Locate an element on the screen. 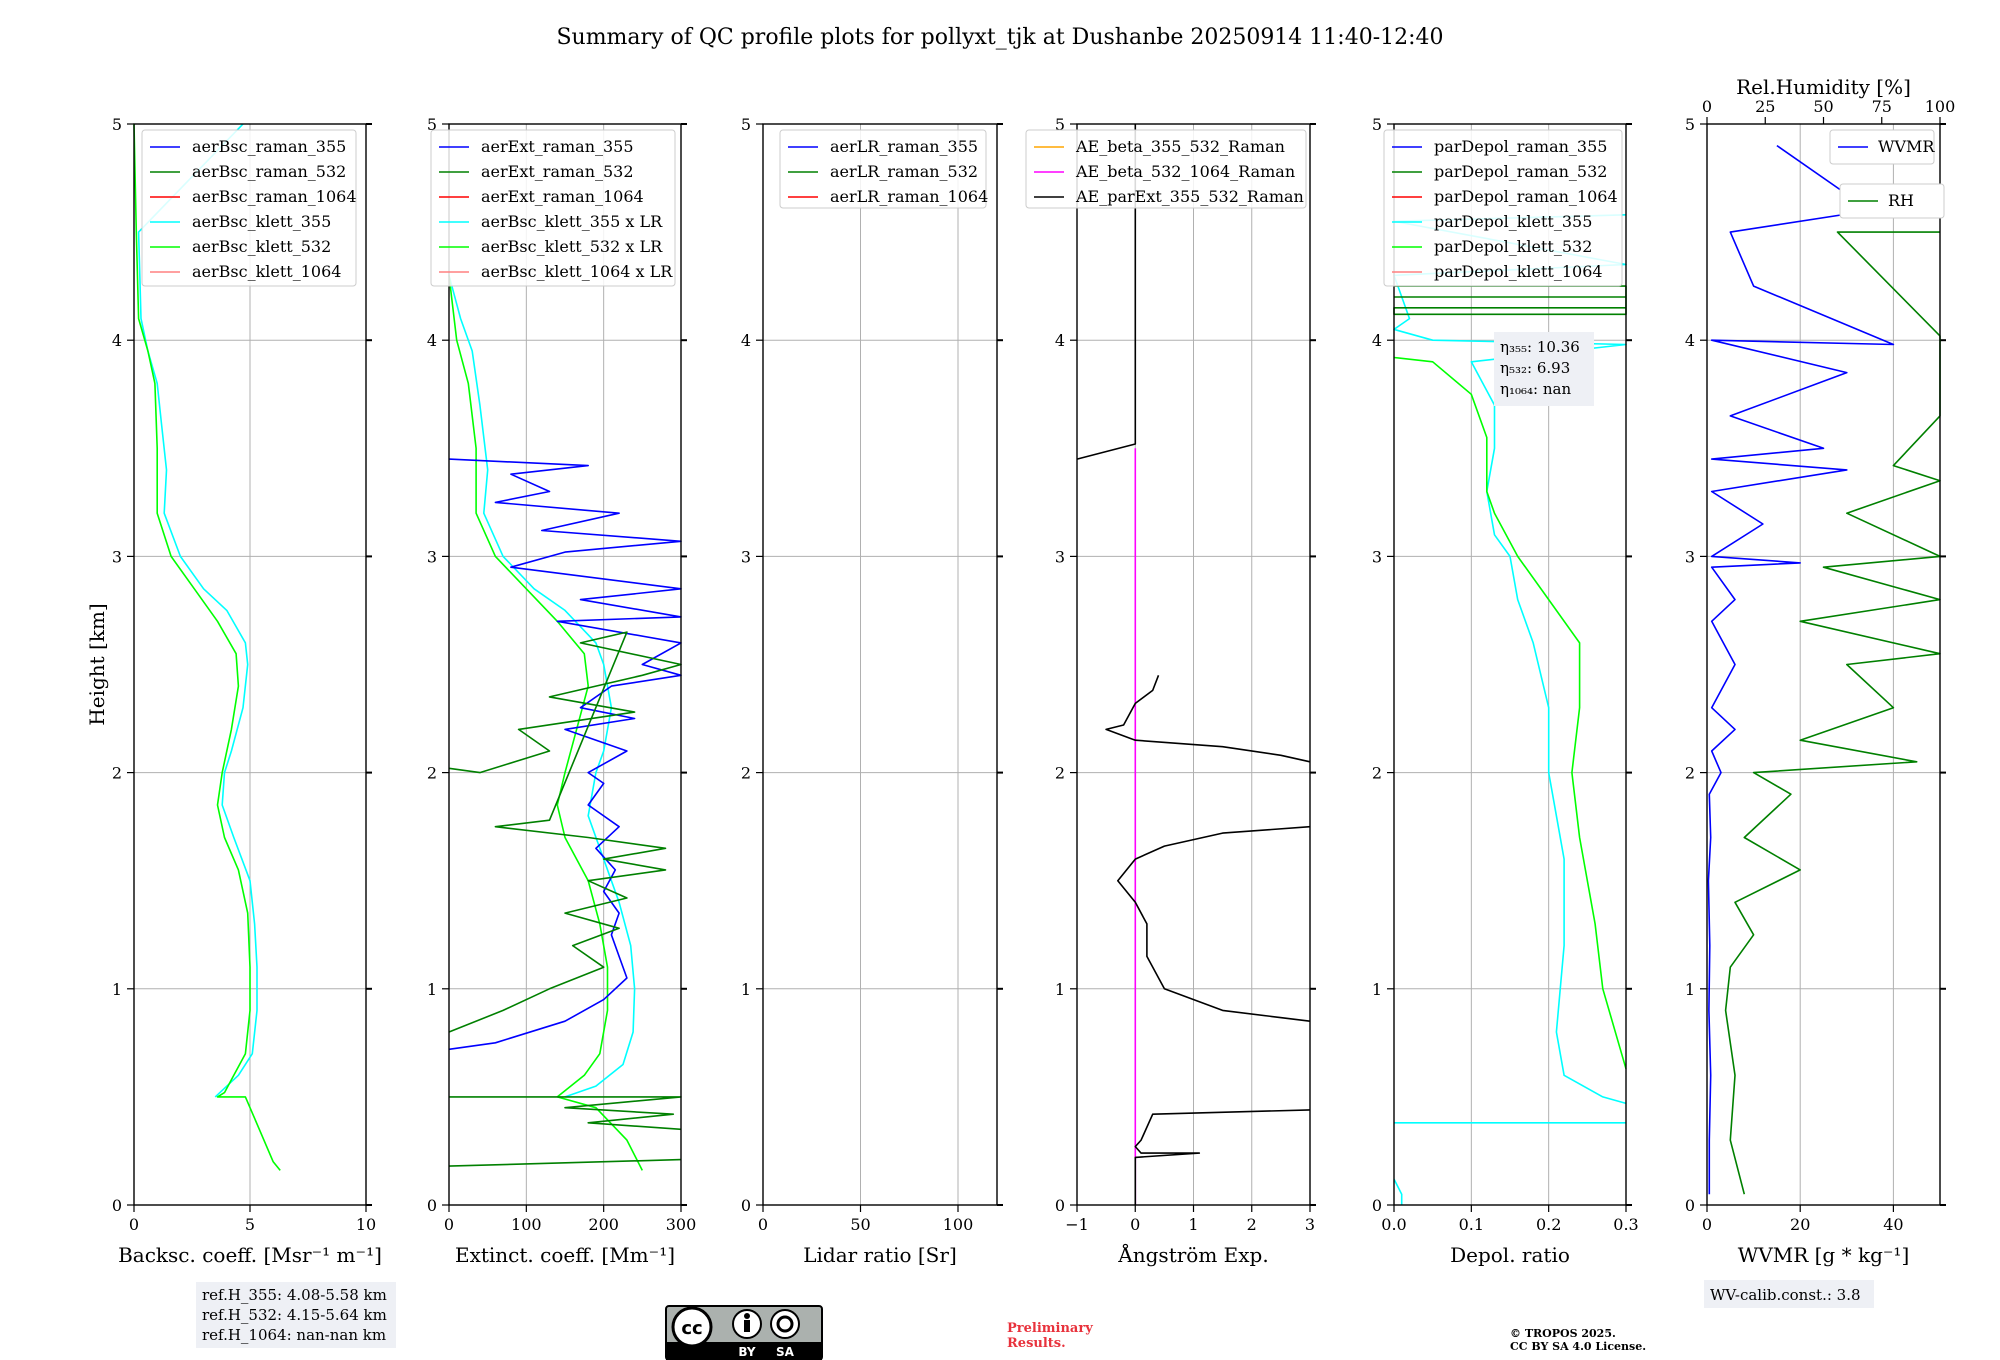 The height and width of the screenshot is (1360, 2000). y-axis-label: Height [km] is located at coordinates (97, 664).